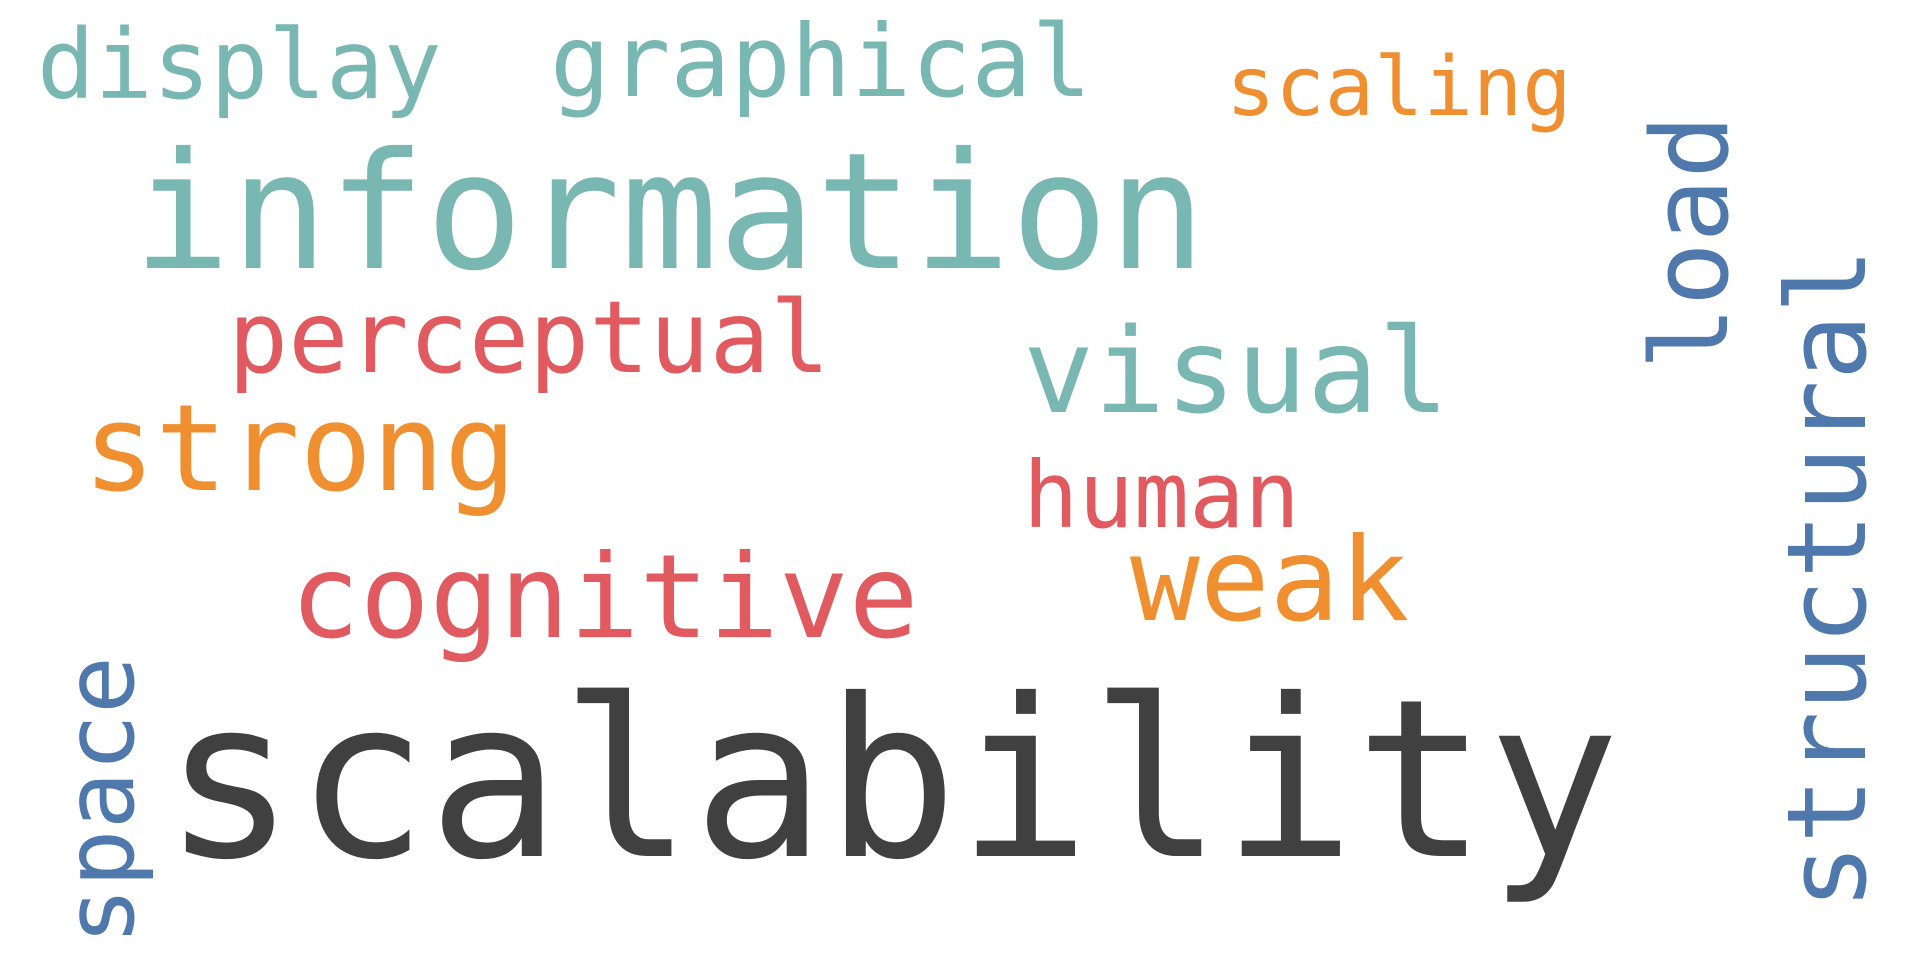  What do you see at coordinates (1399, 87) in the screenshot?
I see `word-scaling: scaling` at bounding box center [1399, 87].